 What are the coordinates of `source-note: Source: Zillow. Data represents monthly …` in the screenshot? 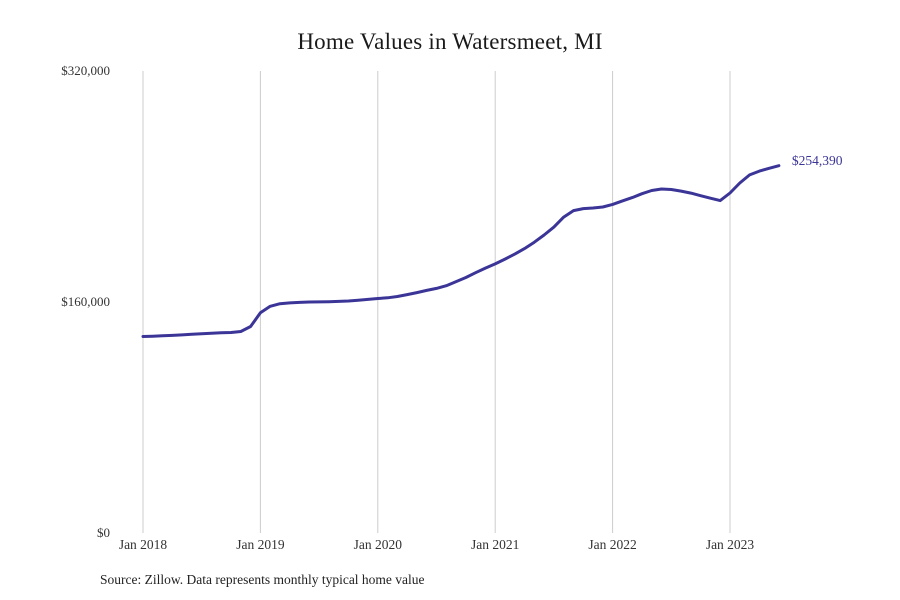 It's located at (262, 579).